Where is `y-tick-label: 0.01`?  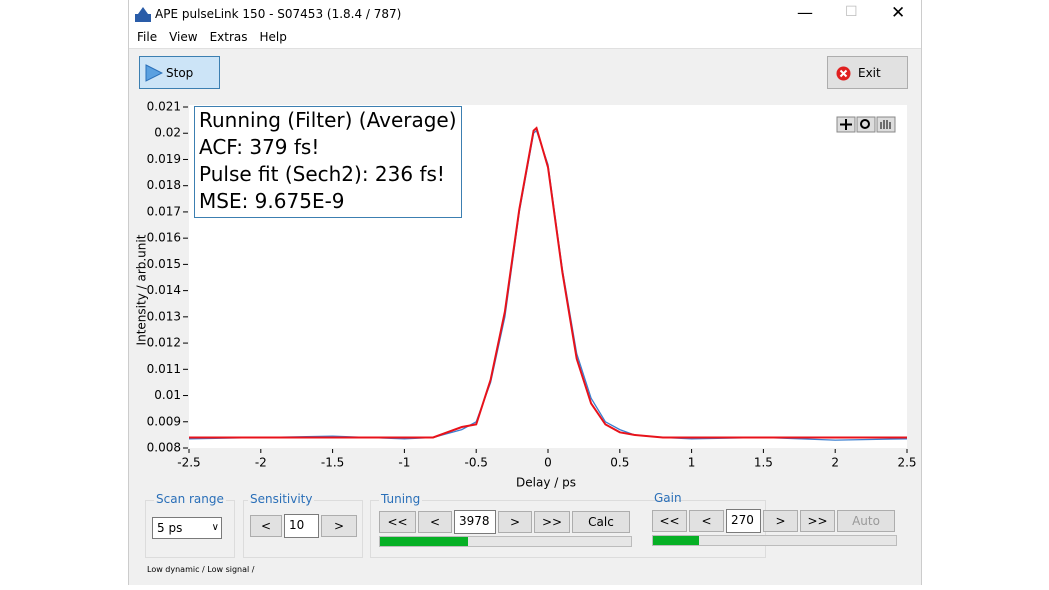 y-tick-label: 0.01 is located at coordinates (167, 395).